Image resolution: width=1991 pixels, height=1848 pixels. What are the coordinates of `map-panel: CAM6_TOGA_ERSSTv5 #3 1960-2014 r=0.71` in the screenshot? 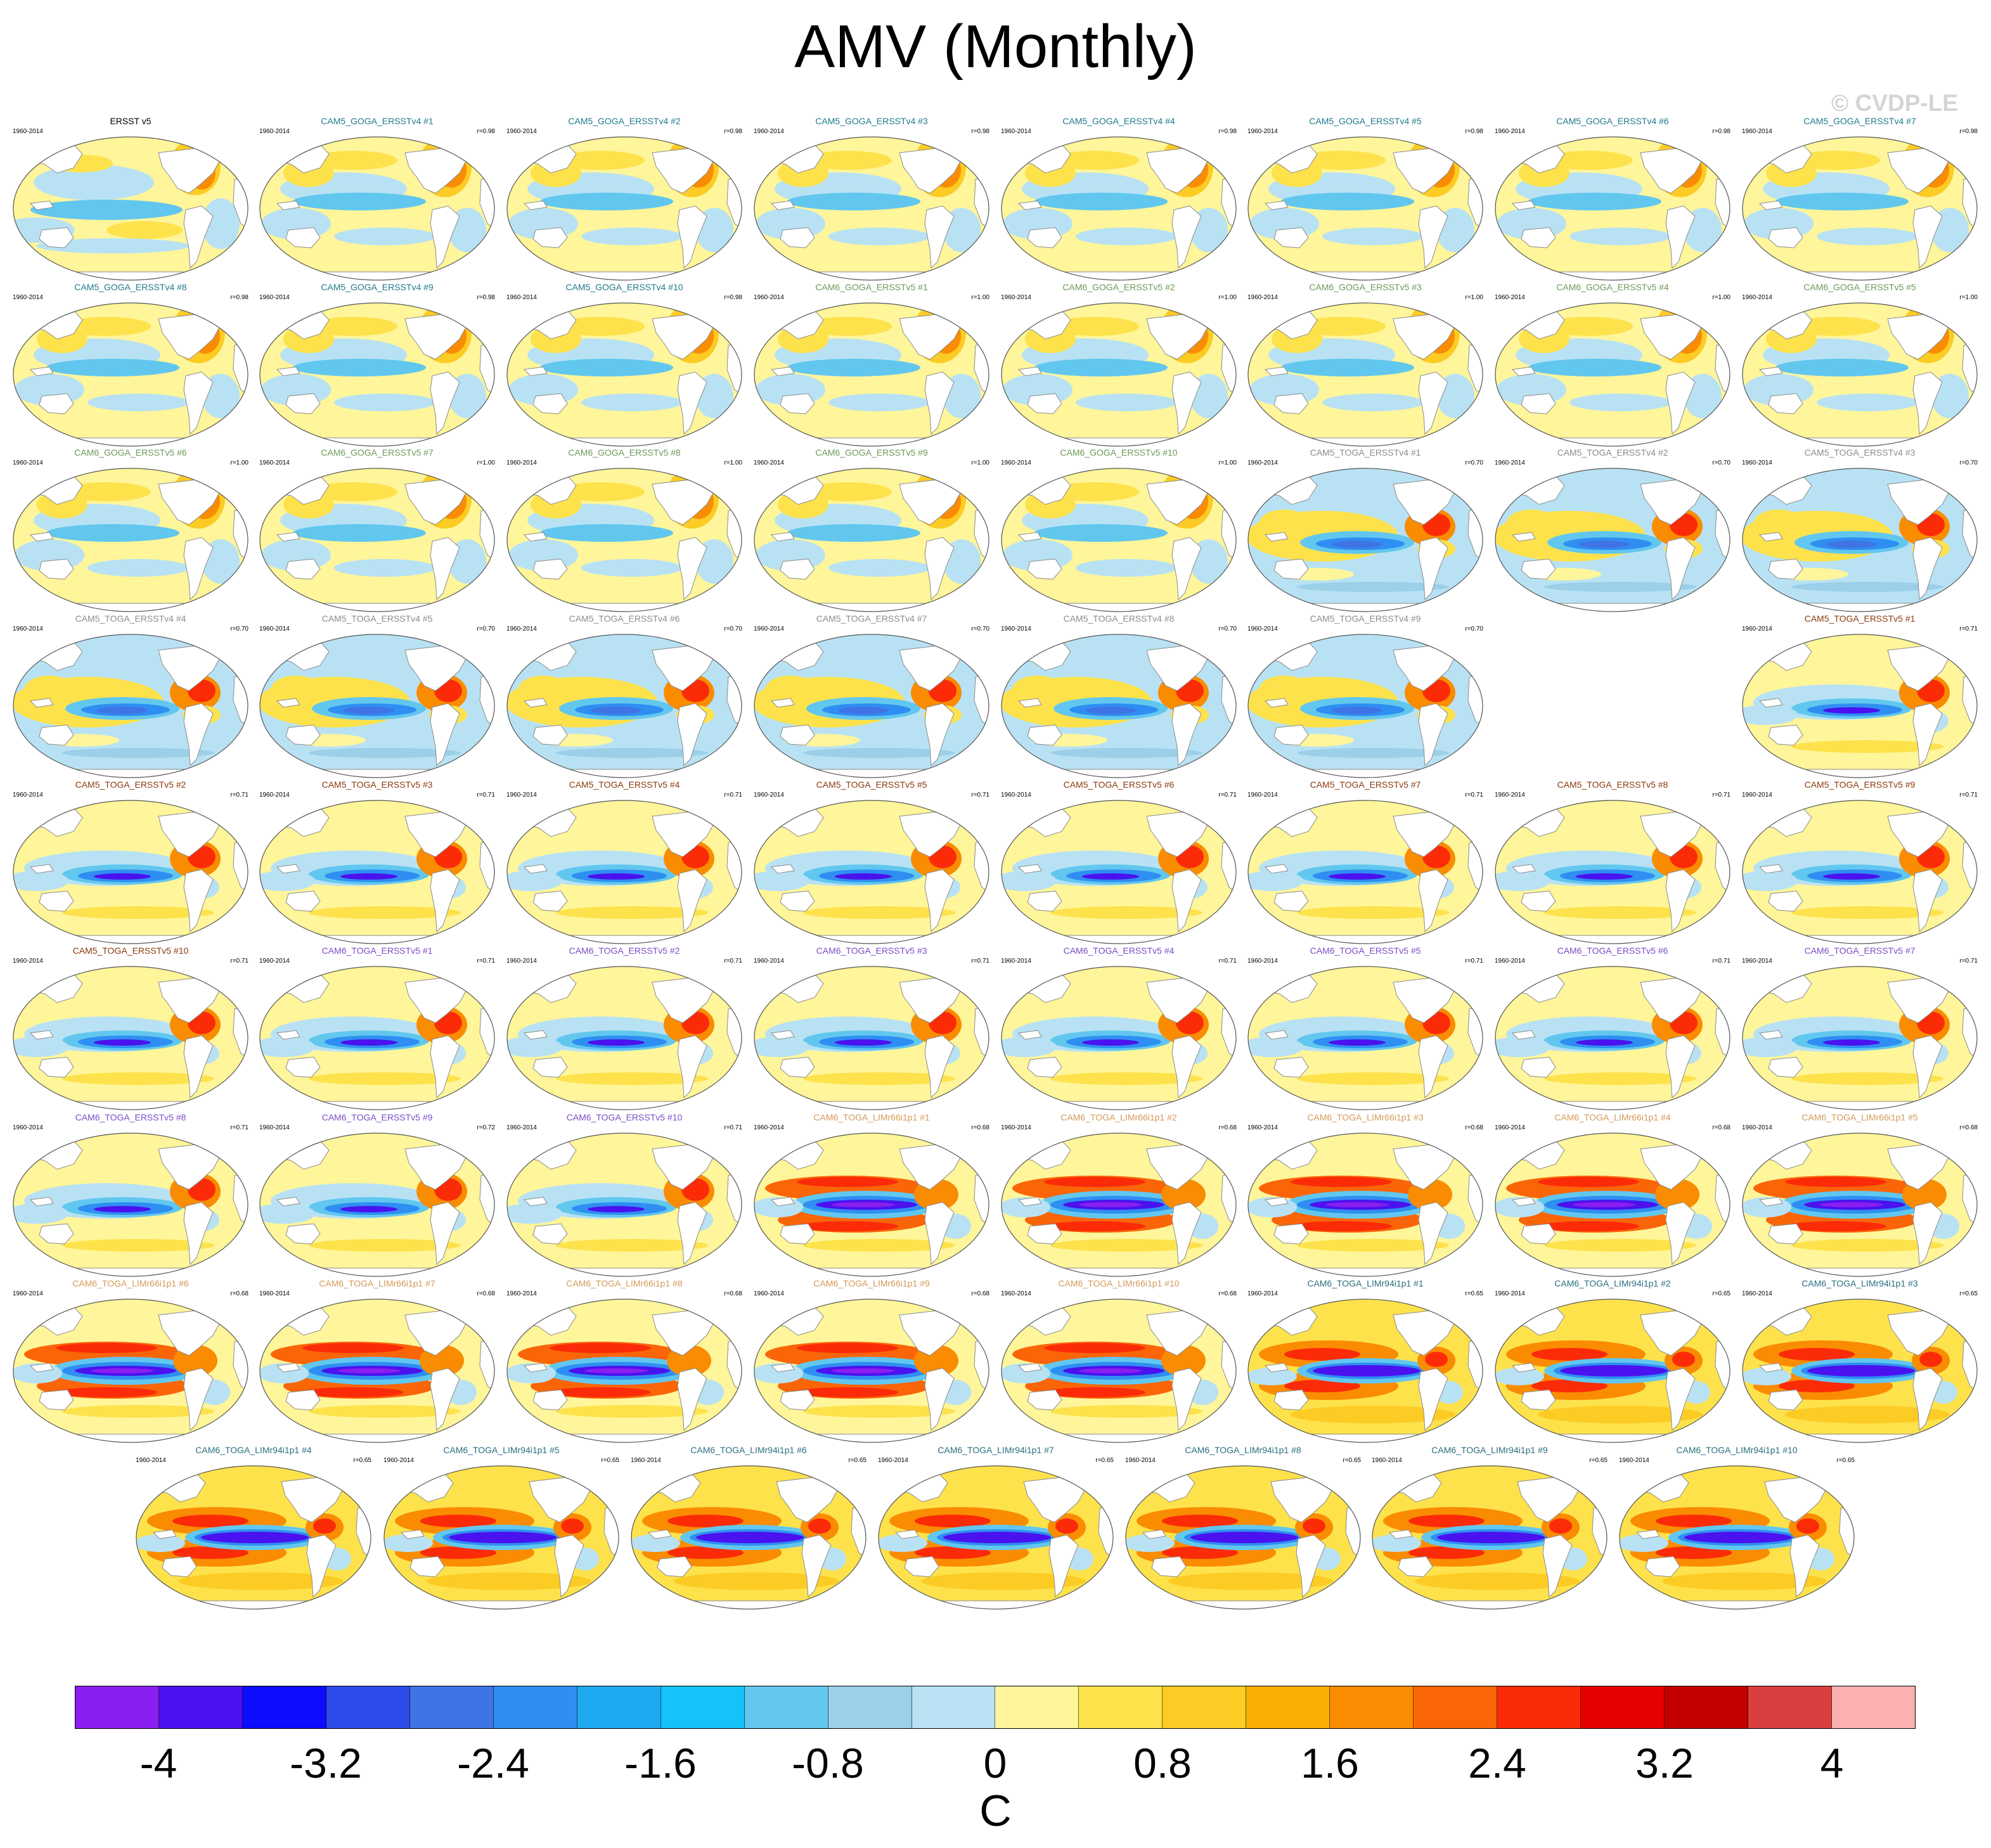 It's located at (872, 1029).